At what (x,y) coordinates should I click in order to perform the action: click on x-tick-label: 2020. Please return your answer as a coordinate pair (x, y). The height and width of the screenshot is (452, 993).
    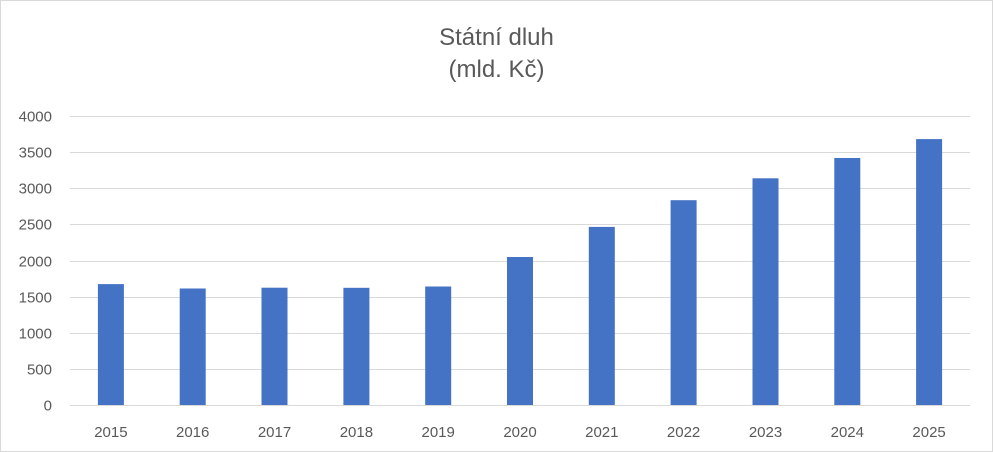
    Looking at the image, I should click on (519, 432).